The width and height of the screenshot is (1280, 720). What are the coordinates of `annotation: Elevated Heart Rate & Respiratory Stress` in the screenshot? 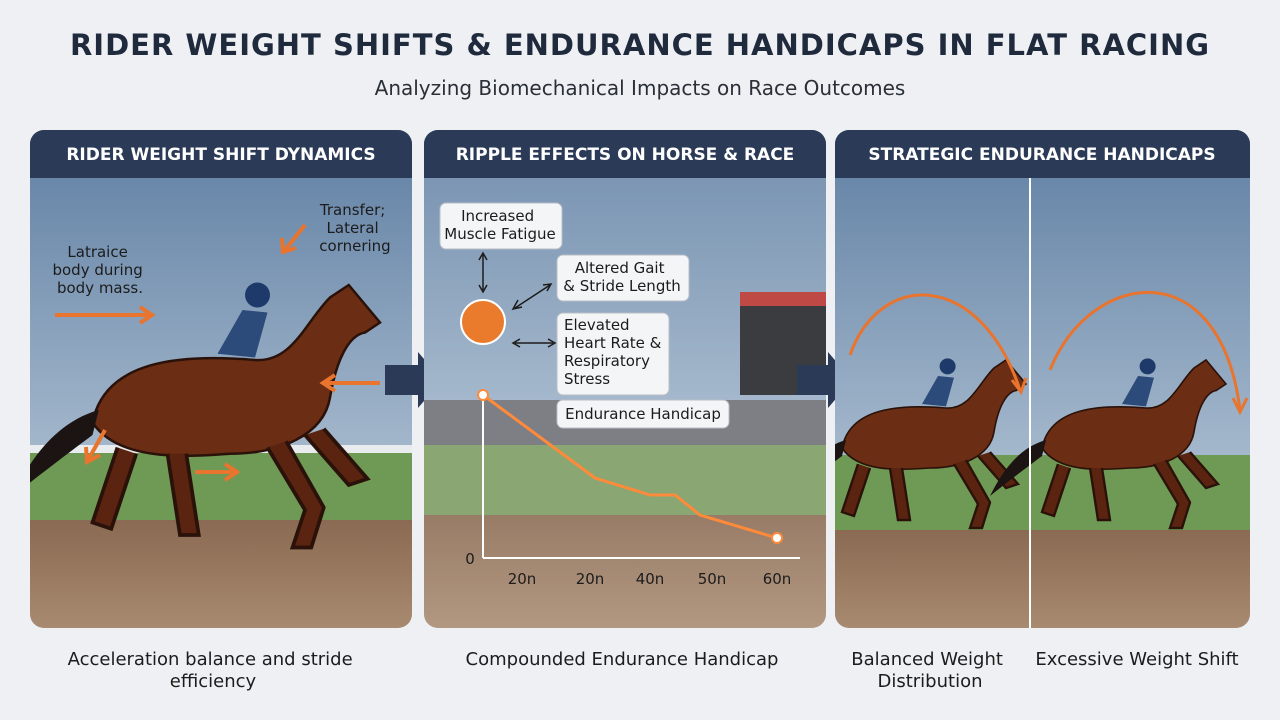 It's located at (615, 352).